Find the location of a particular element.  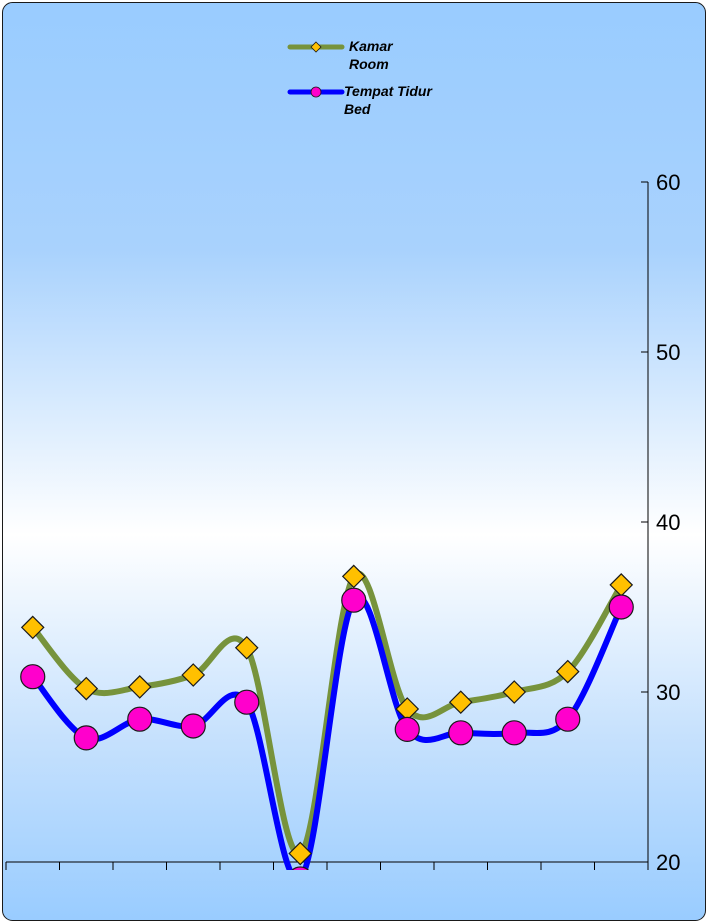

x-axis is located at coordinates (327, 865).